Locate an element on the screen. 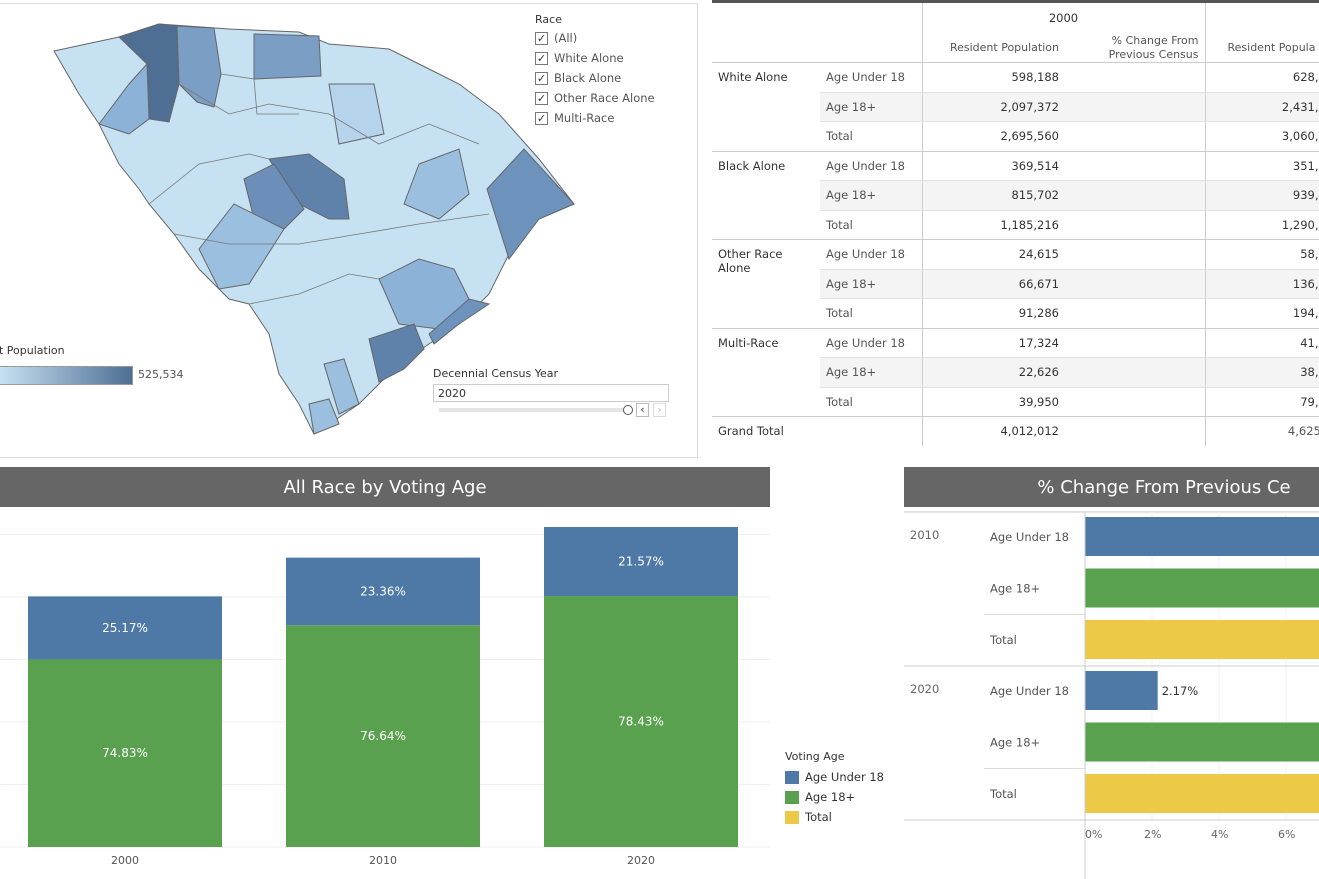 Image resolution: width=1319 pixels, height=879 pixels. data-label: 76.64% is located at coordinates (383, 736).